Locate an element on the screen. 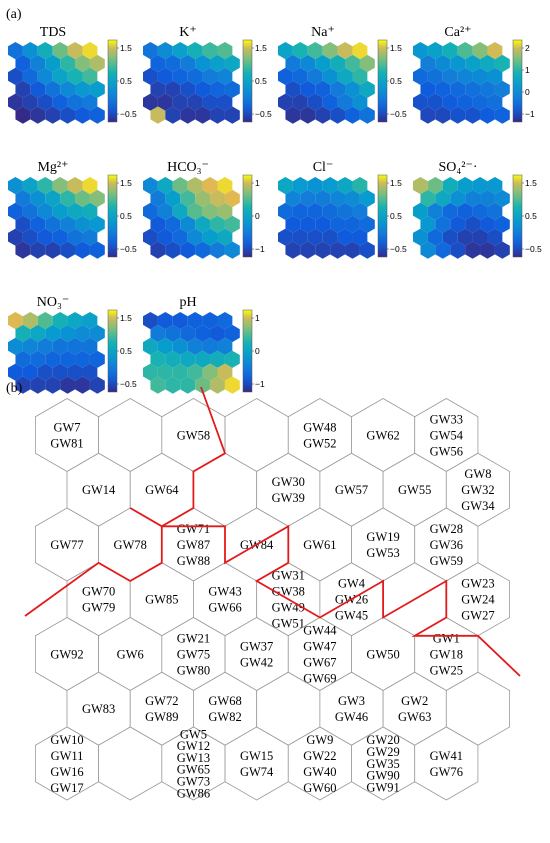 The image size is (550, 843). colorbar-tick-label: −0.5 is located at coordinates (128, 114).